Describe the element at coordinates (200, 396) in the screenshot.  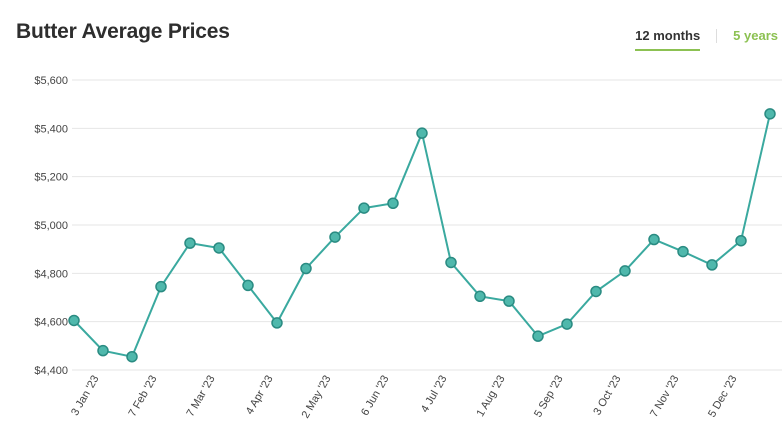
I see `x-tick-label: 7 Mar '23` at that location.